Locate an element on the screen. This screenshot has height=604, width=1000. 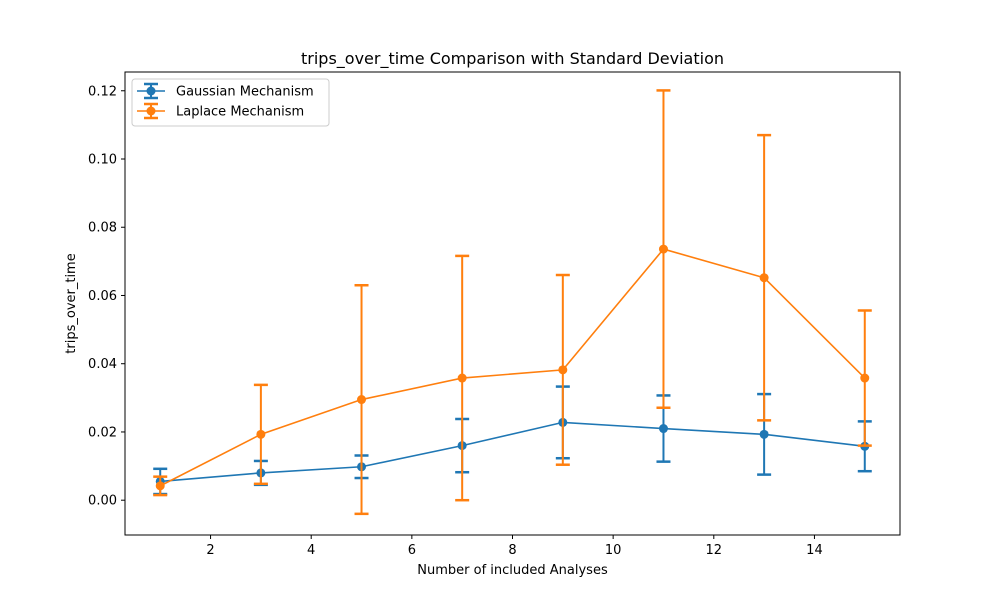
y-tick-label: 0.12 is located at coordinates (102, 91).